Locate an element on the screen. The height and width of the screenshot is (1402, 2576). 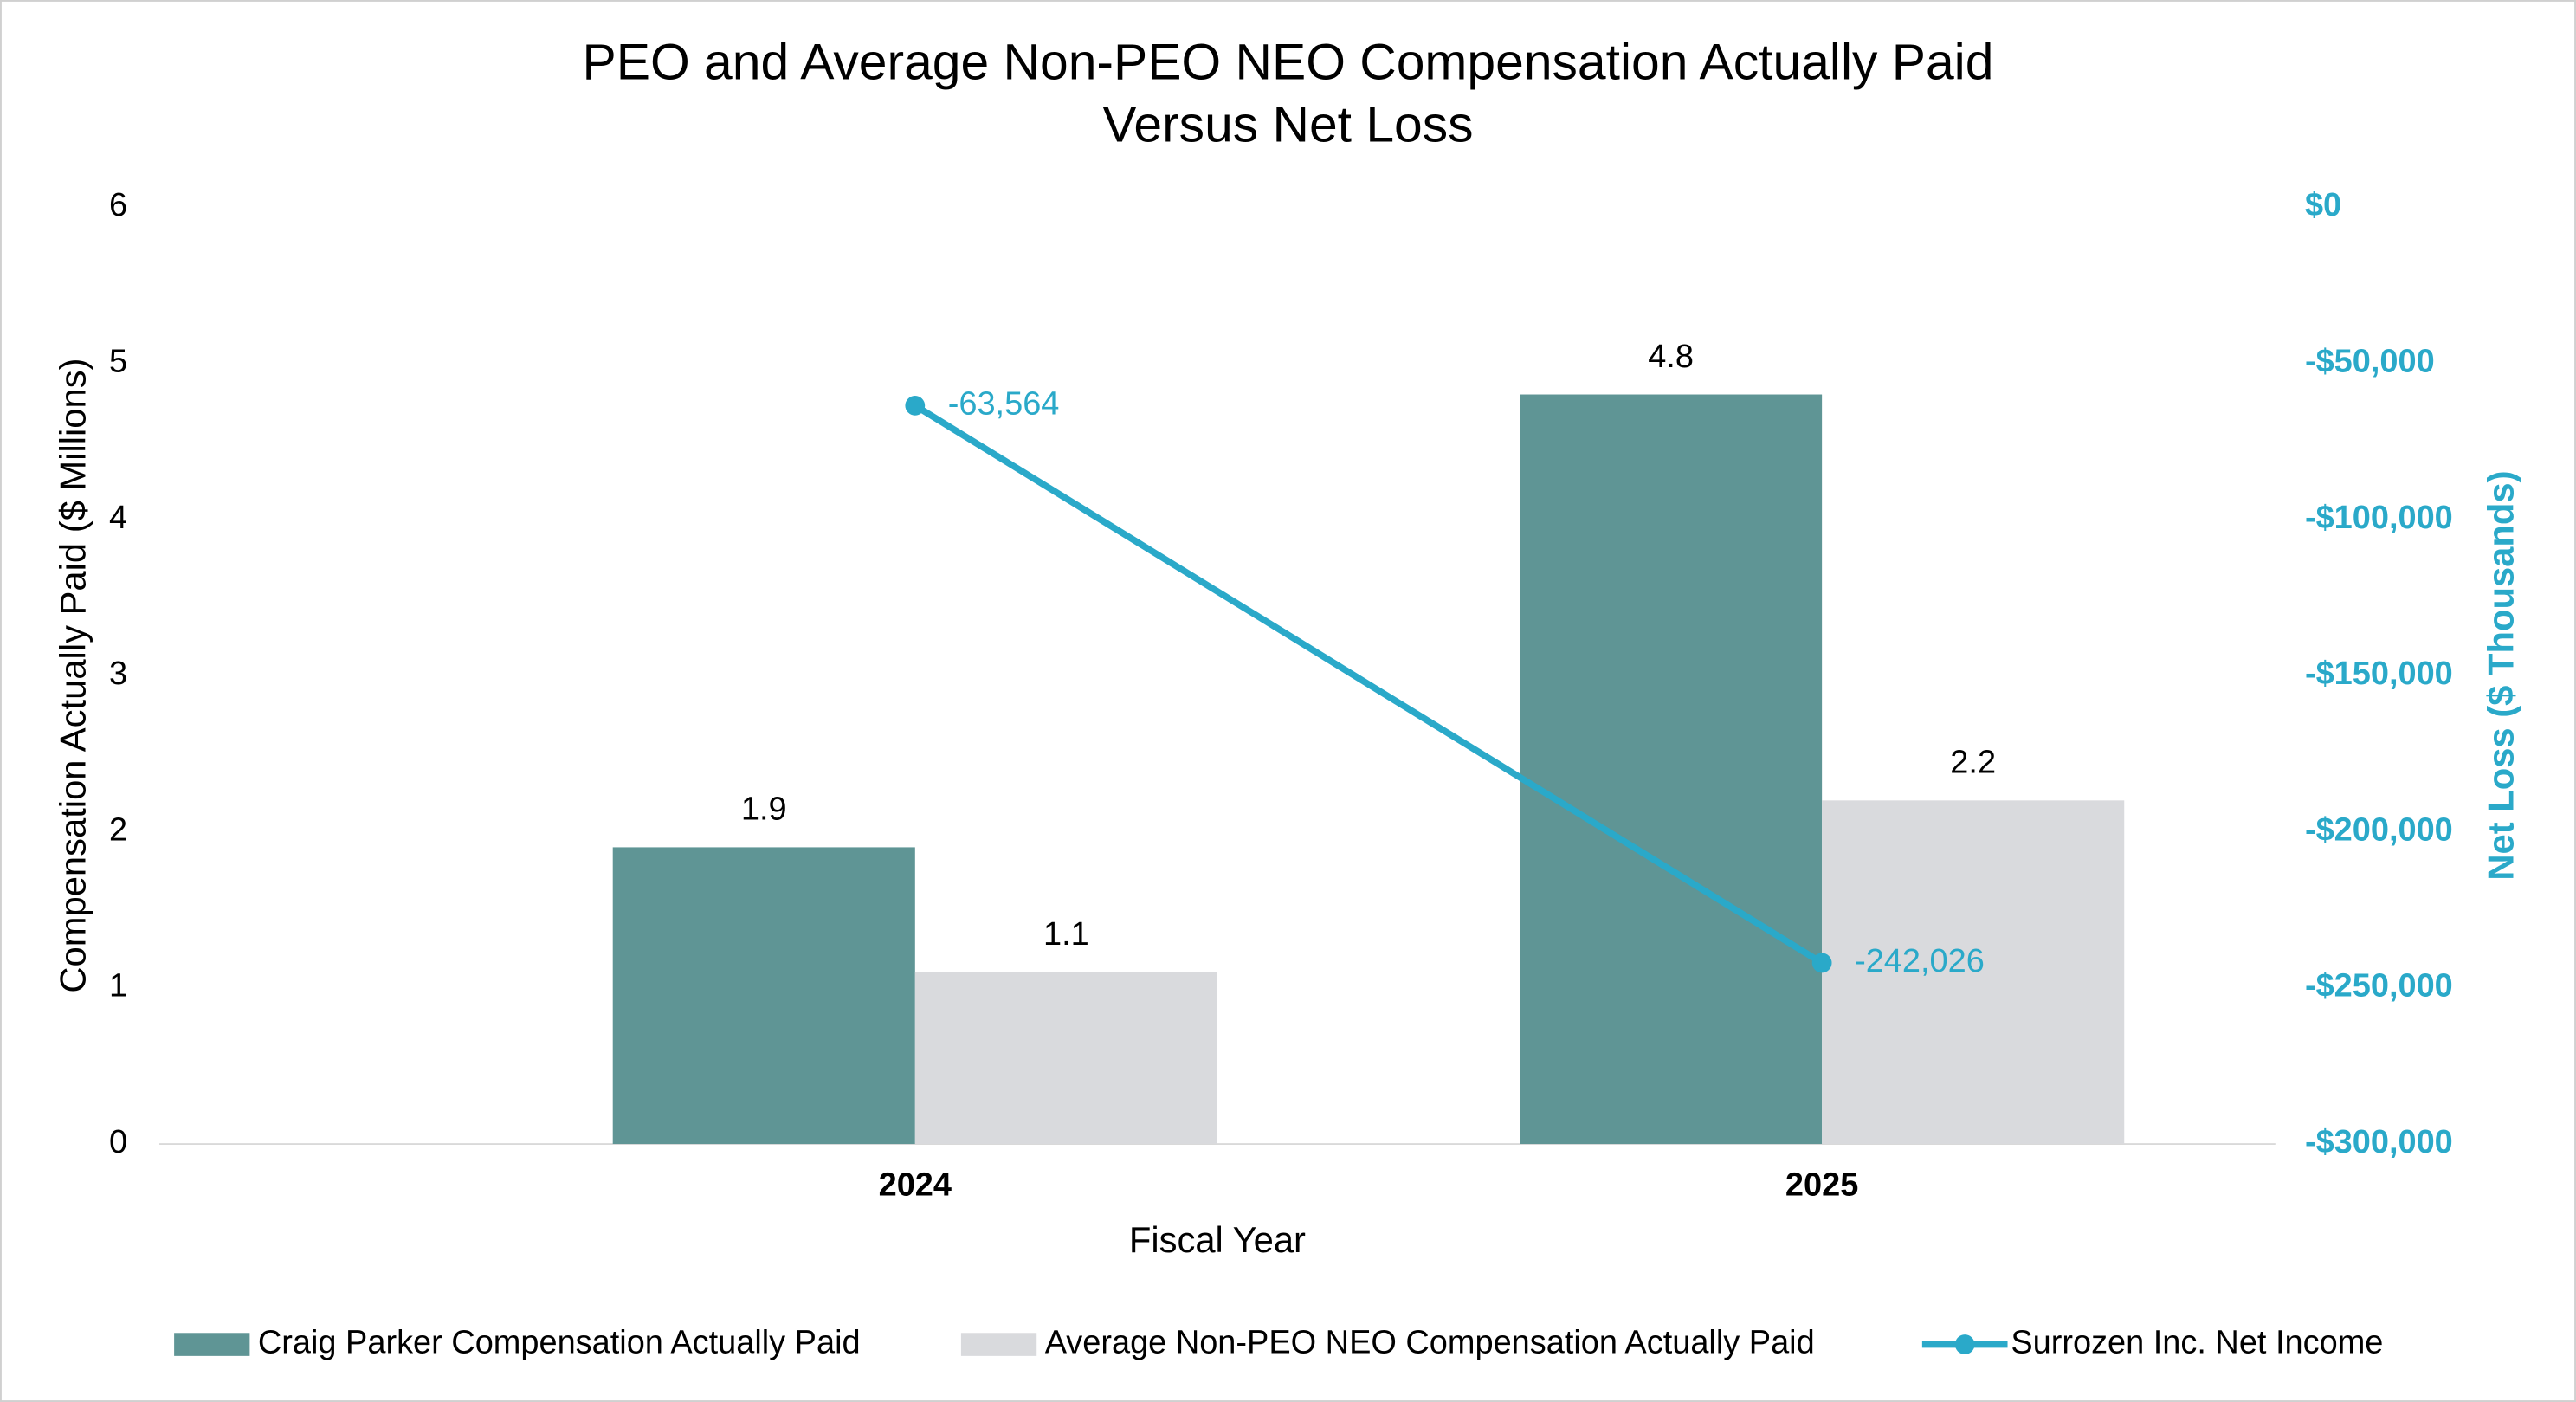
y2-tick-label: -$300,000 is located at coordinates (2379, 1142).